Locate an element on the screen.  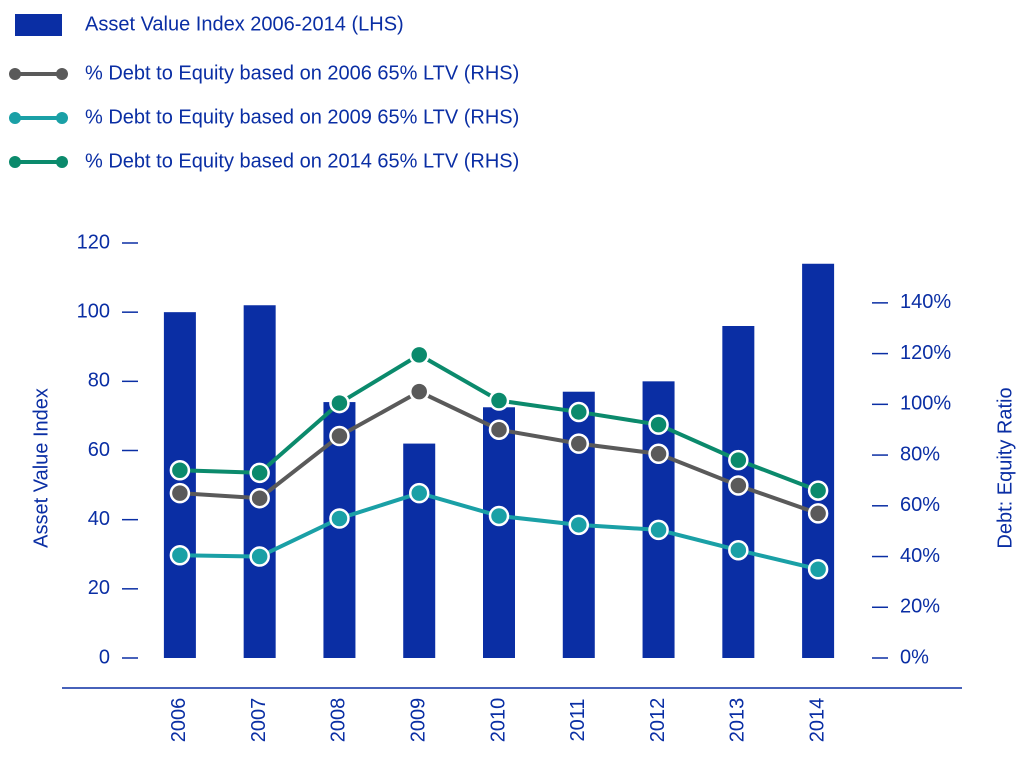
x-tick-label: 2013 is located at coordinates (738, 720).